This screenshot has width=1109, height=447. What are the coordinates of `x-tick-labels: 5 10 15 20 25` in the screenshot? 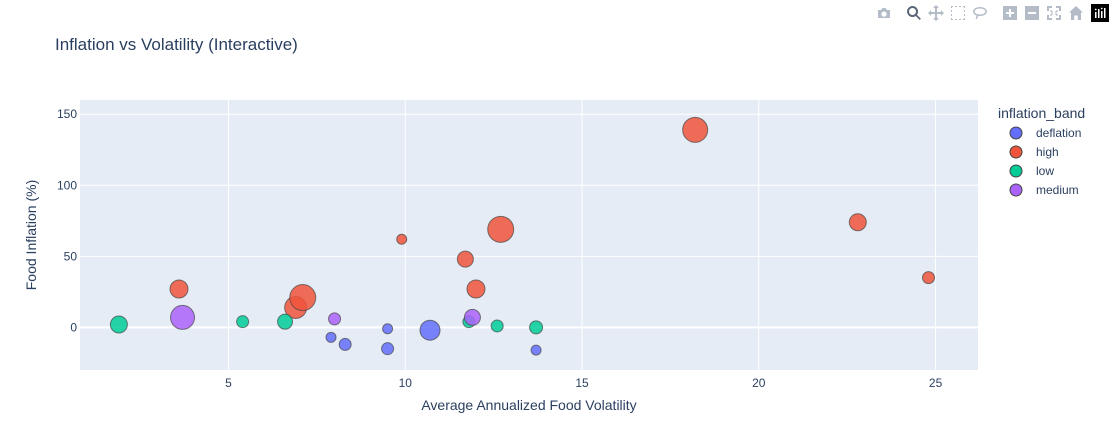 It's located at (583, 383).